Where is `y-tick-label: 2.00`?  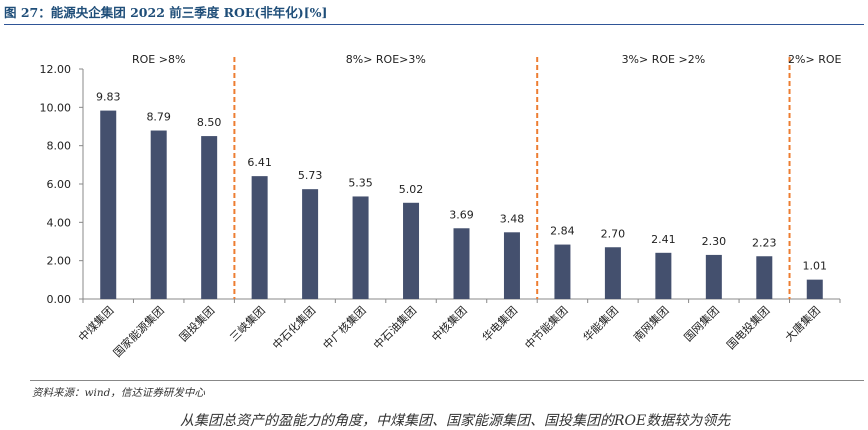 y-tick-label: 2.00 is located at coordinates (59, 261).